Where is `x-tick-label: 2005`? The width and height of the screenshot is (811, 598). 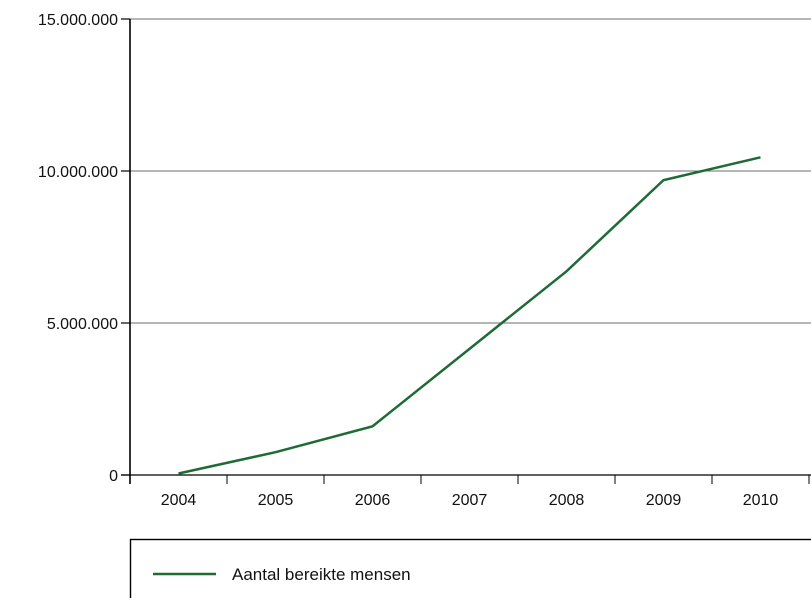
x-tick-label: 2005 is located at coordinates (276, 500).